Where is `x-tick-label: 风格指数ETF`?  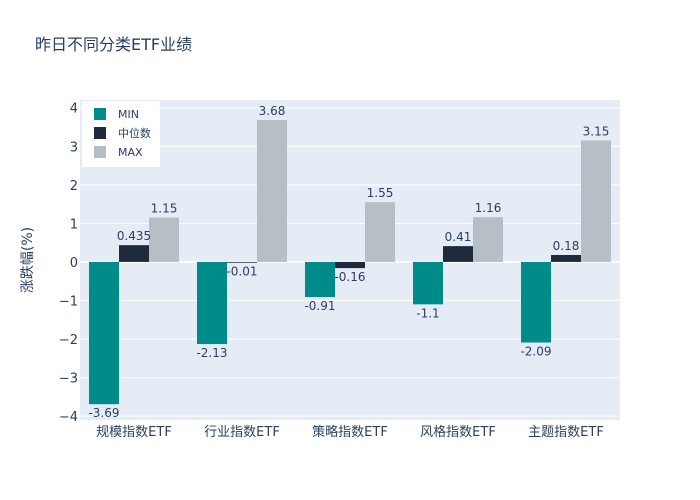 x-tick-label: 风格指数ETF is located at coordinates (458, 432).